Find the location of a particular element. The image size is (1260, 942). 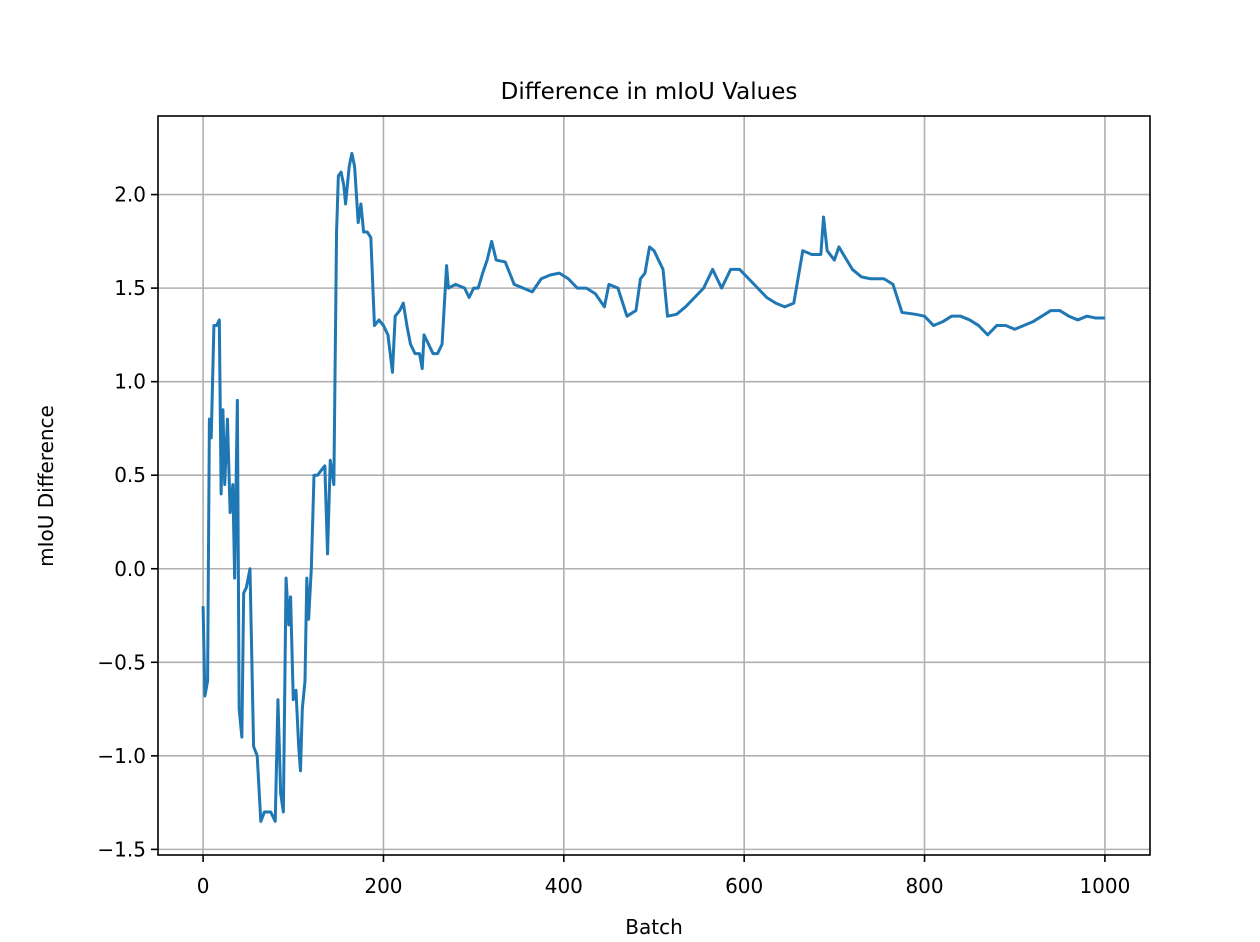

y-tick-label: −0.5 is located at coordinates (121, 662).